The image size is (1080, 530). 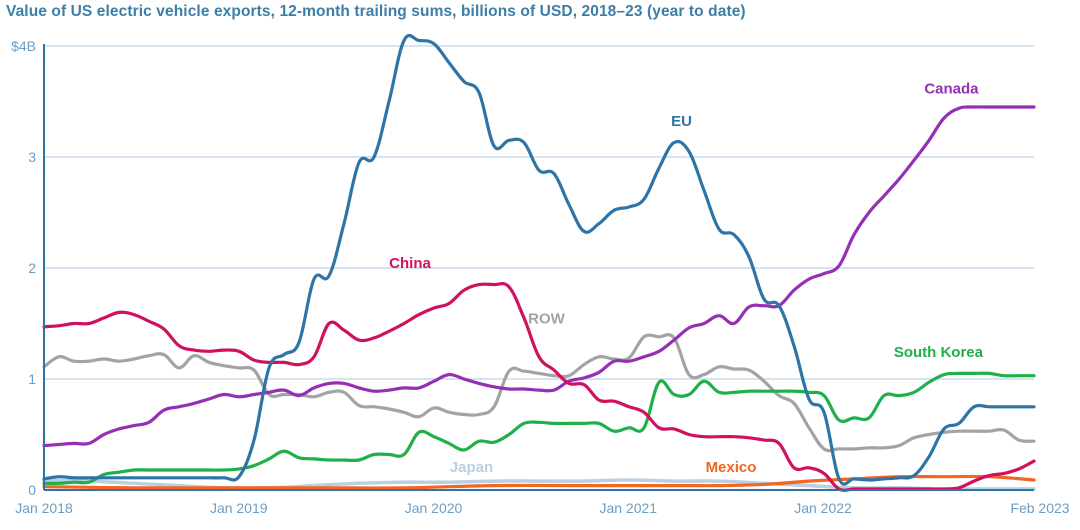 I want to click on x-tick-label: Jan 2019, so click(x=239, y=508).